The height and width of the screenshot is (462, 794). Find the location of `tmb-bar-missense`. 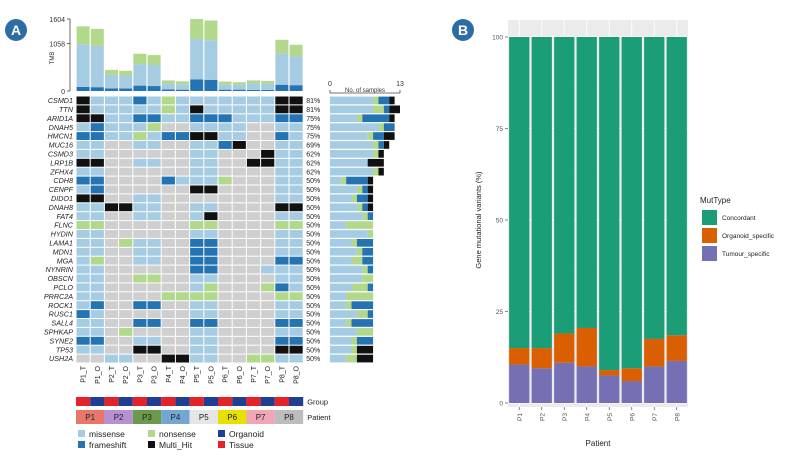

tmb-bar-missense is located at coordinates (253, 86).